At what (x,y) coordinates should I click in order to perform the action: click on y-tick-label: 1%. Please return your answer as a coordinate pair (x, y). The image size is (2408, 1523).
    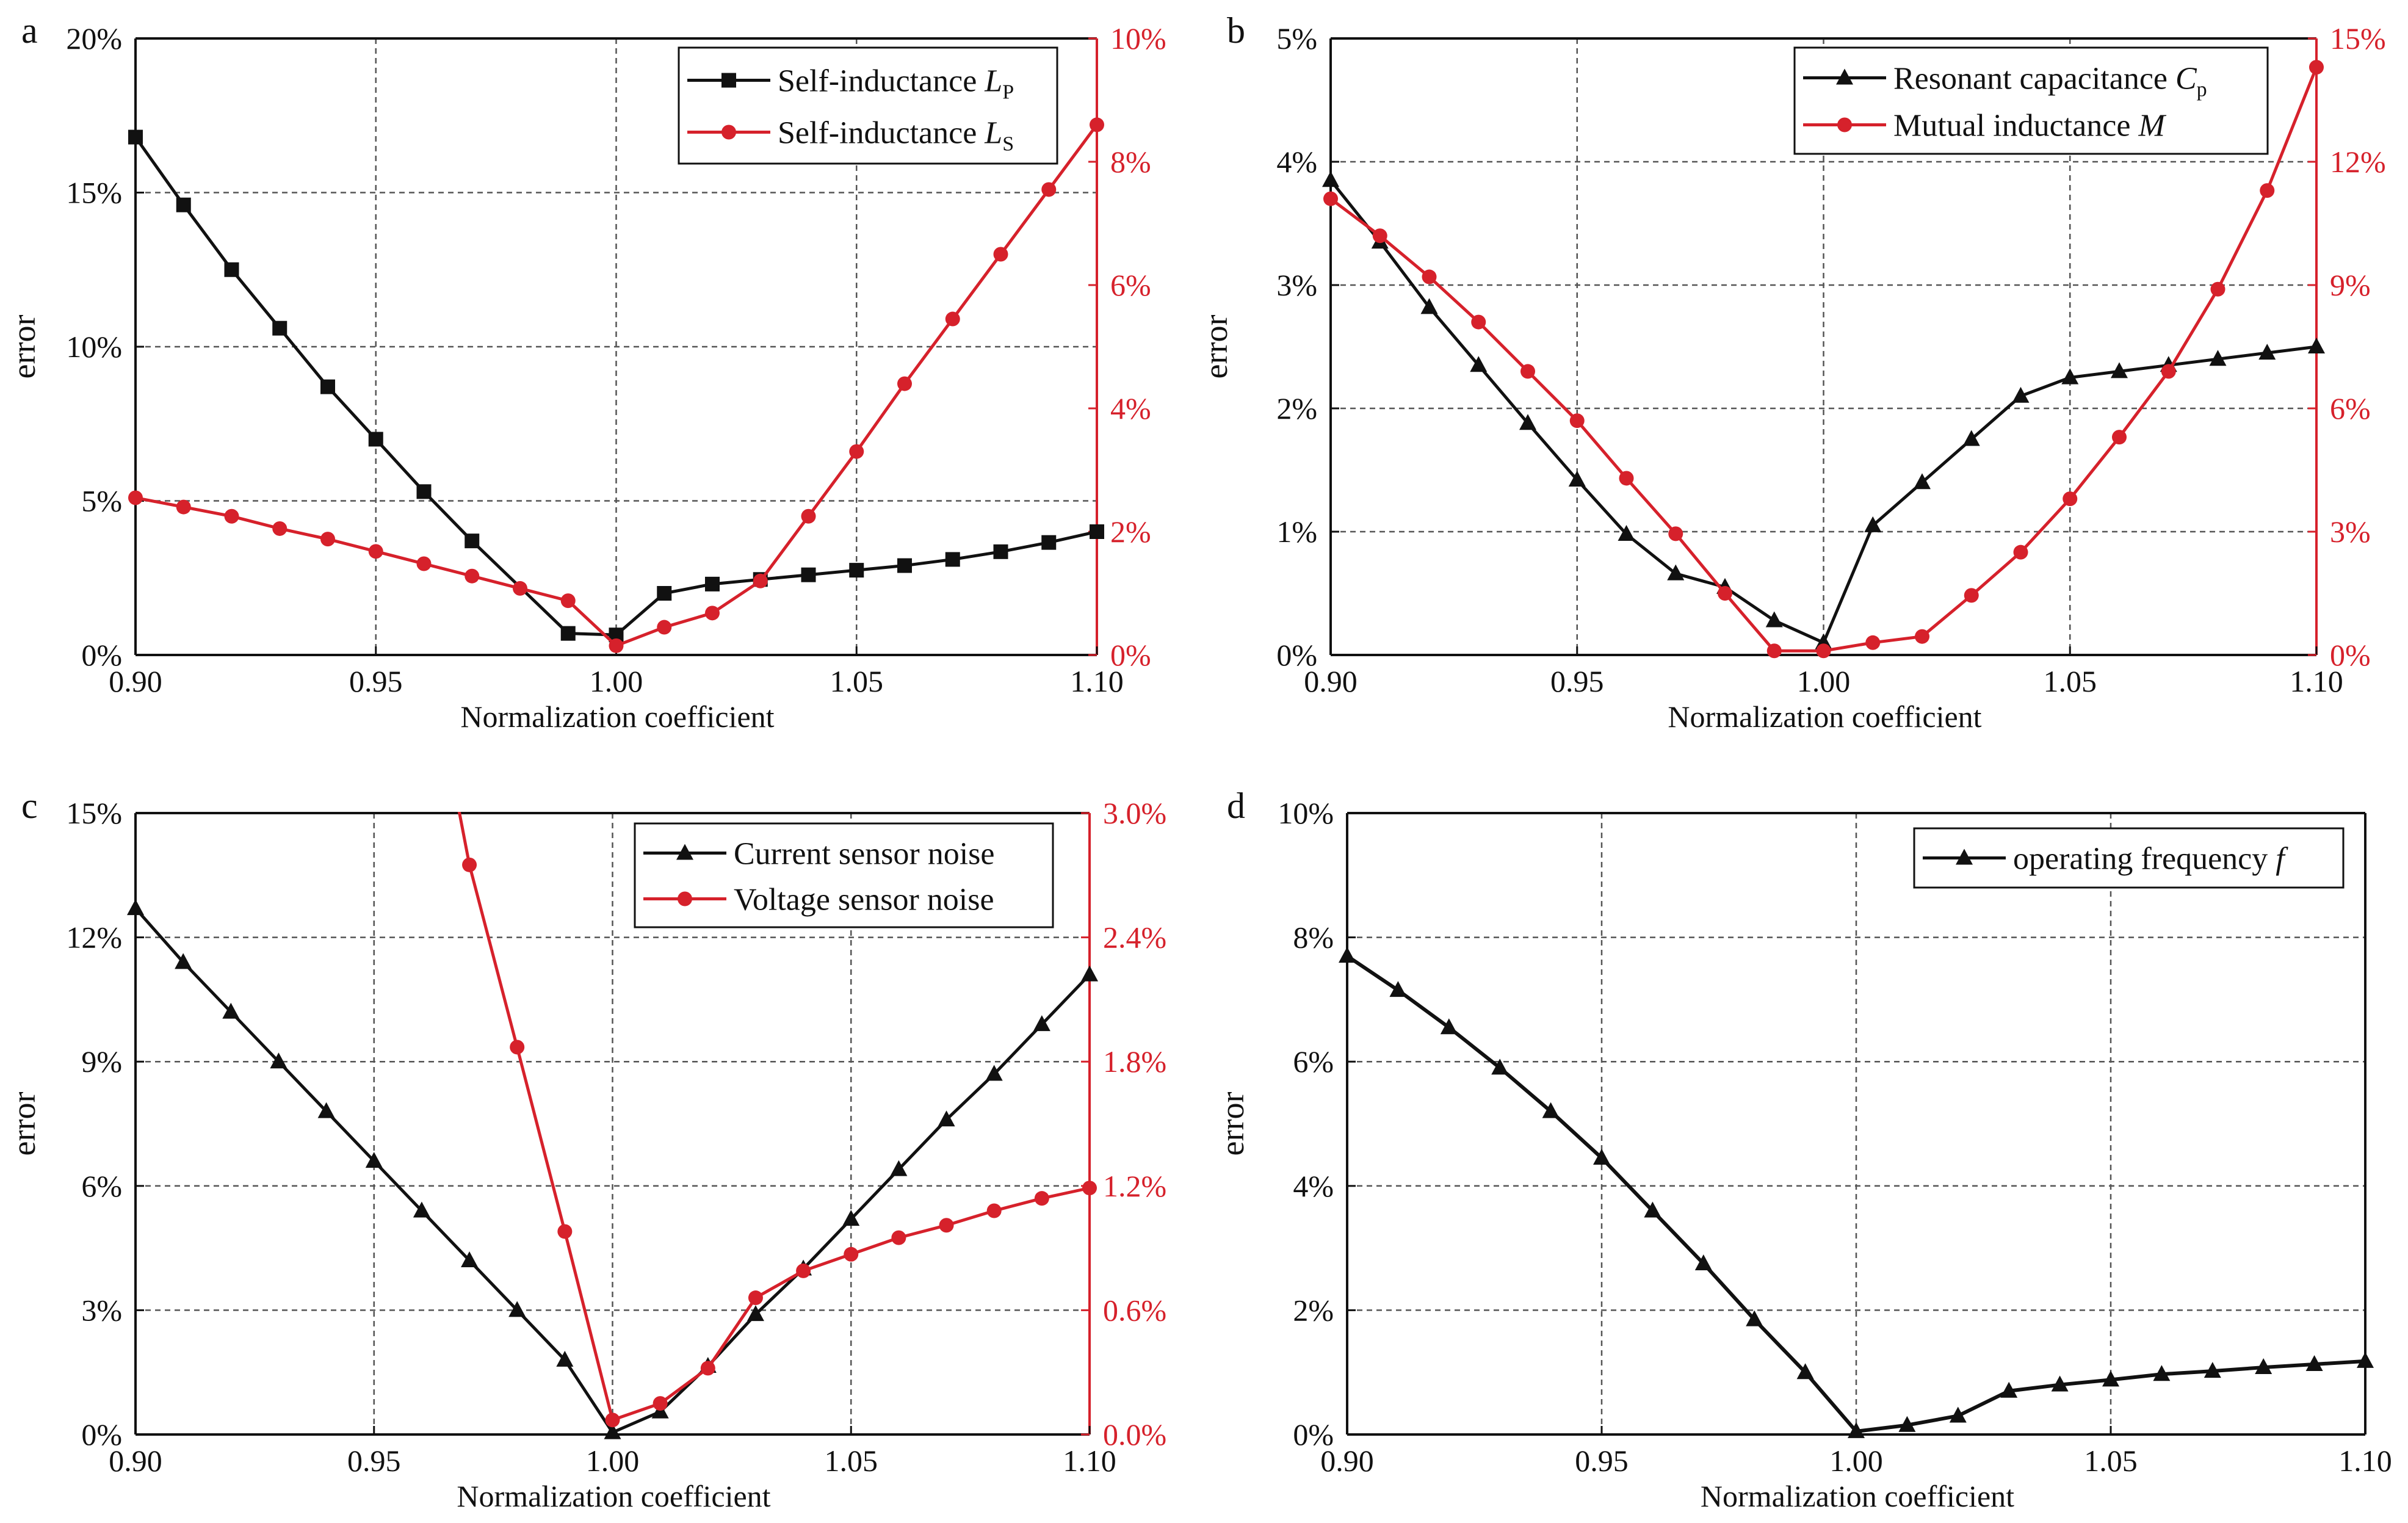
    Looking at the image, I should click on (1296, 532).